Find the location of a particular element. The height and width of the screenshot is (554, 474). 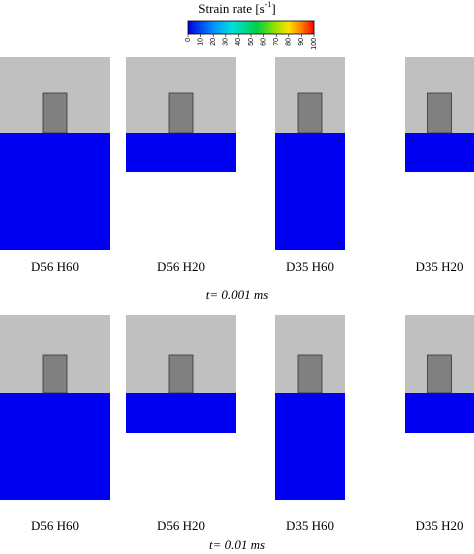

colorbar-tick-label: 70 is located at coordinates (276, 42).